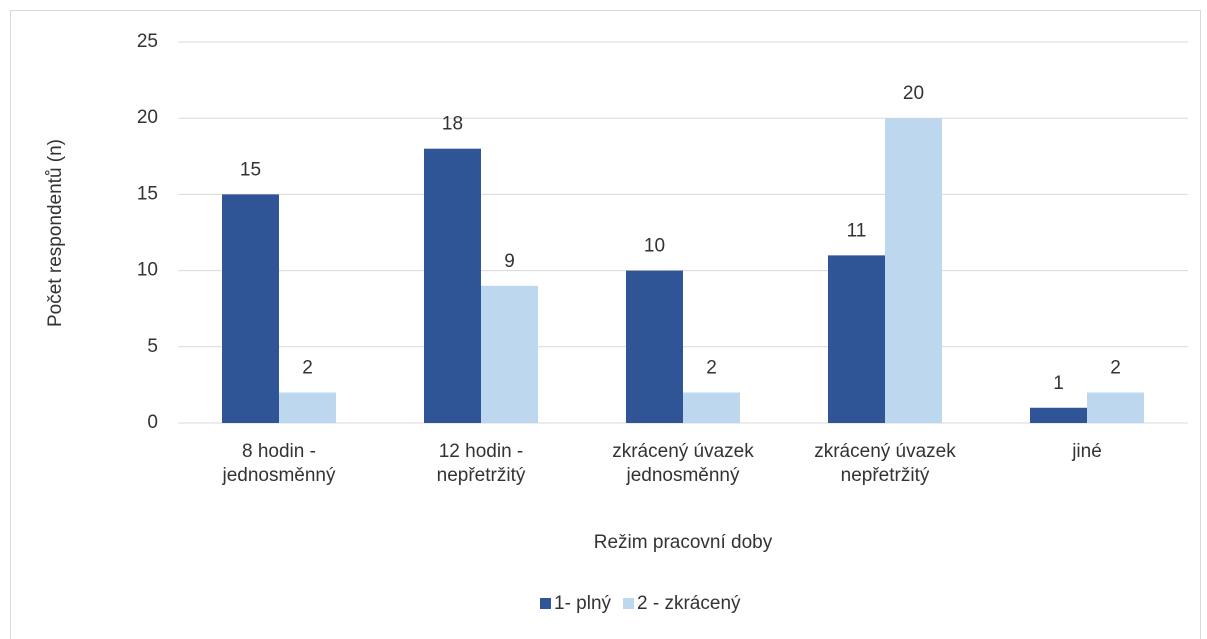 This screenshot has width=1207, height=639. I want to click on x-axis-label: Režim pracovní doby, so click(683, 542).